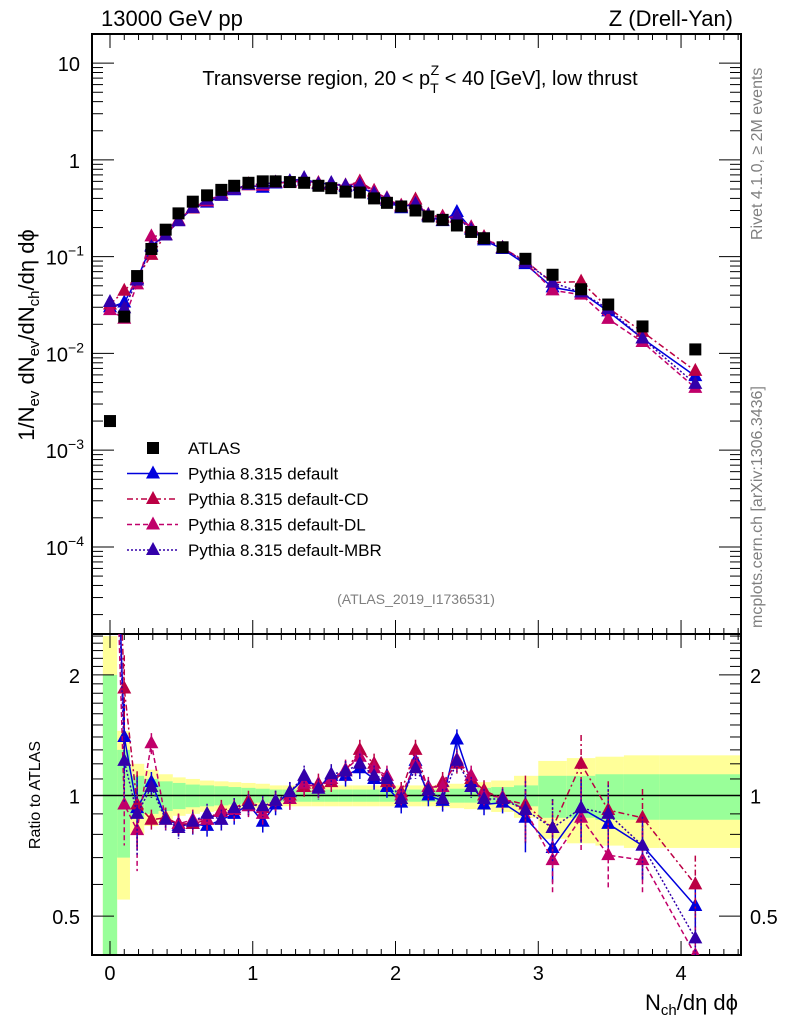 The image size is (786, 1024). I want to click on mcplots-label: mcplots.cern.ch [arXiv:1306.3436], so click(757, 507).